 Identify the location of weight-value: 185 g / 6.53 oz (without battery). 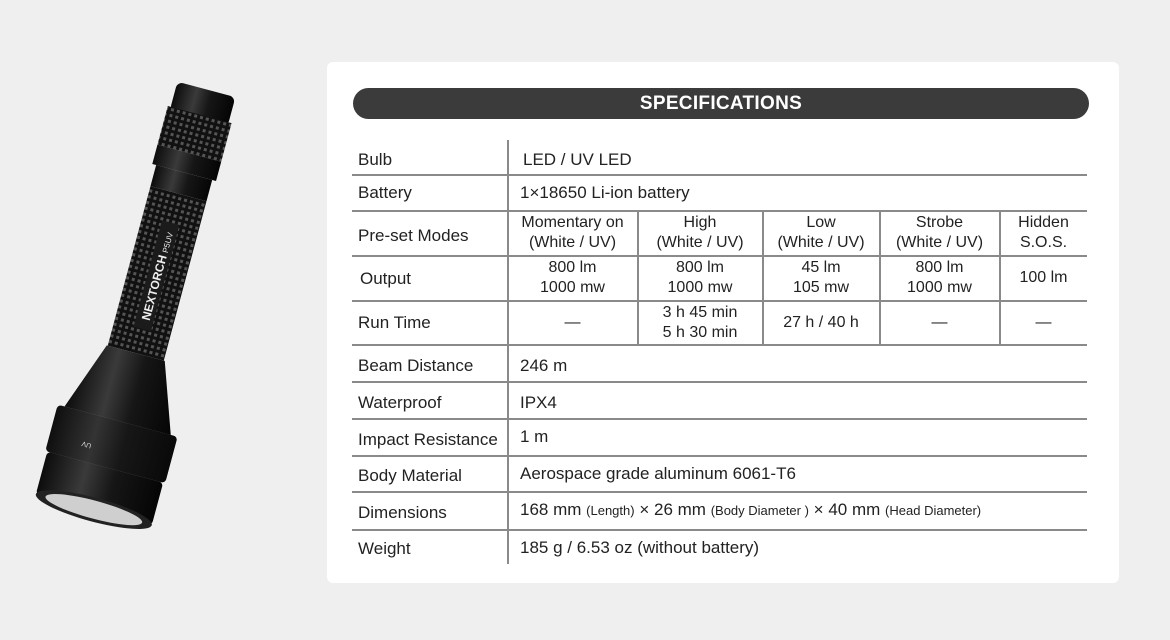
(640, 547).